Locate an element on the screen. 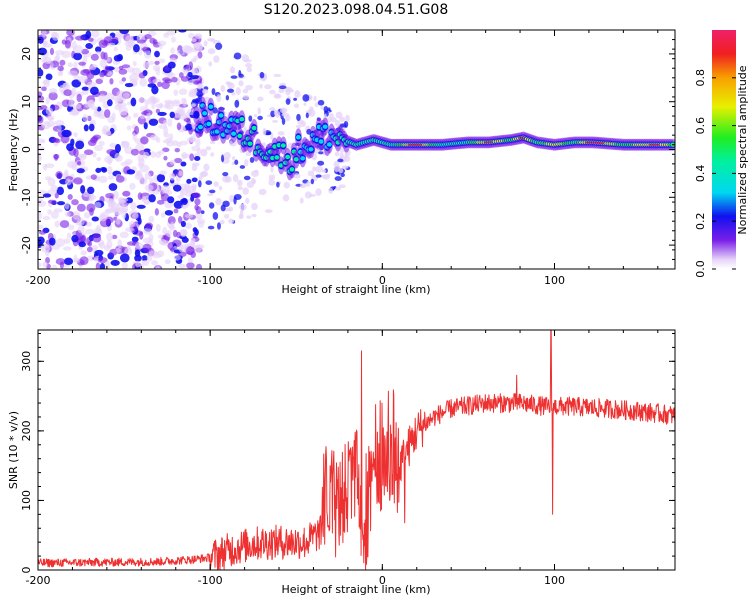  spectrogram-x-label: Height of straight line (km) is located at coordinates (355, 289).